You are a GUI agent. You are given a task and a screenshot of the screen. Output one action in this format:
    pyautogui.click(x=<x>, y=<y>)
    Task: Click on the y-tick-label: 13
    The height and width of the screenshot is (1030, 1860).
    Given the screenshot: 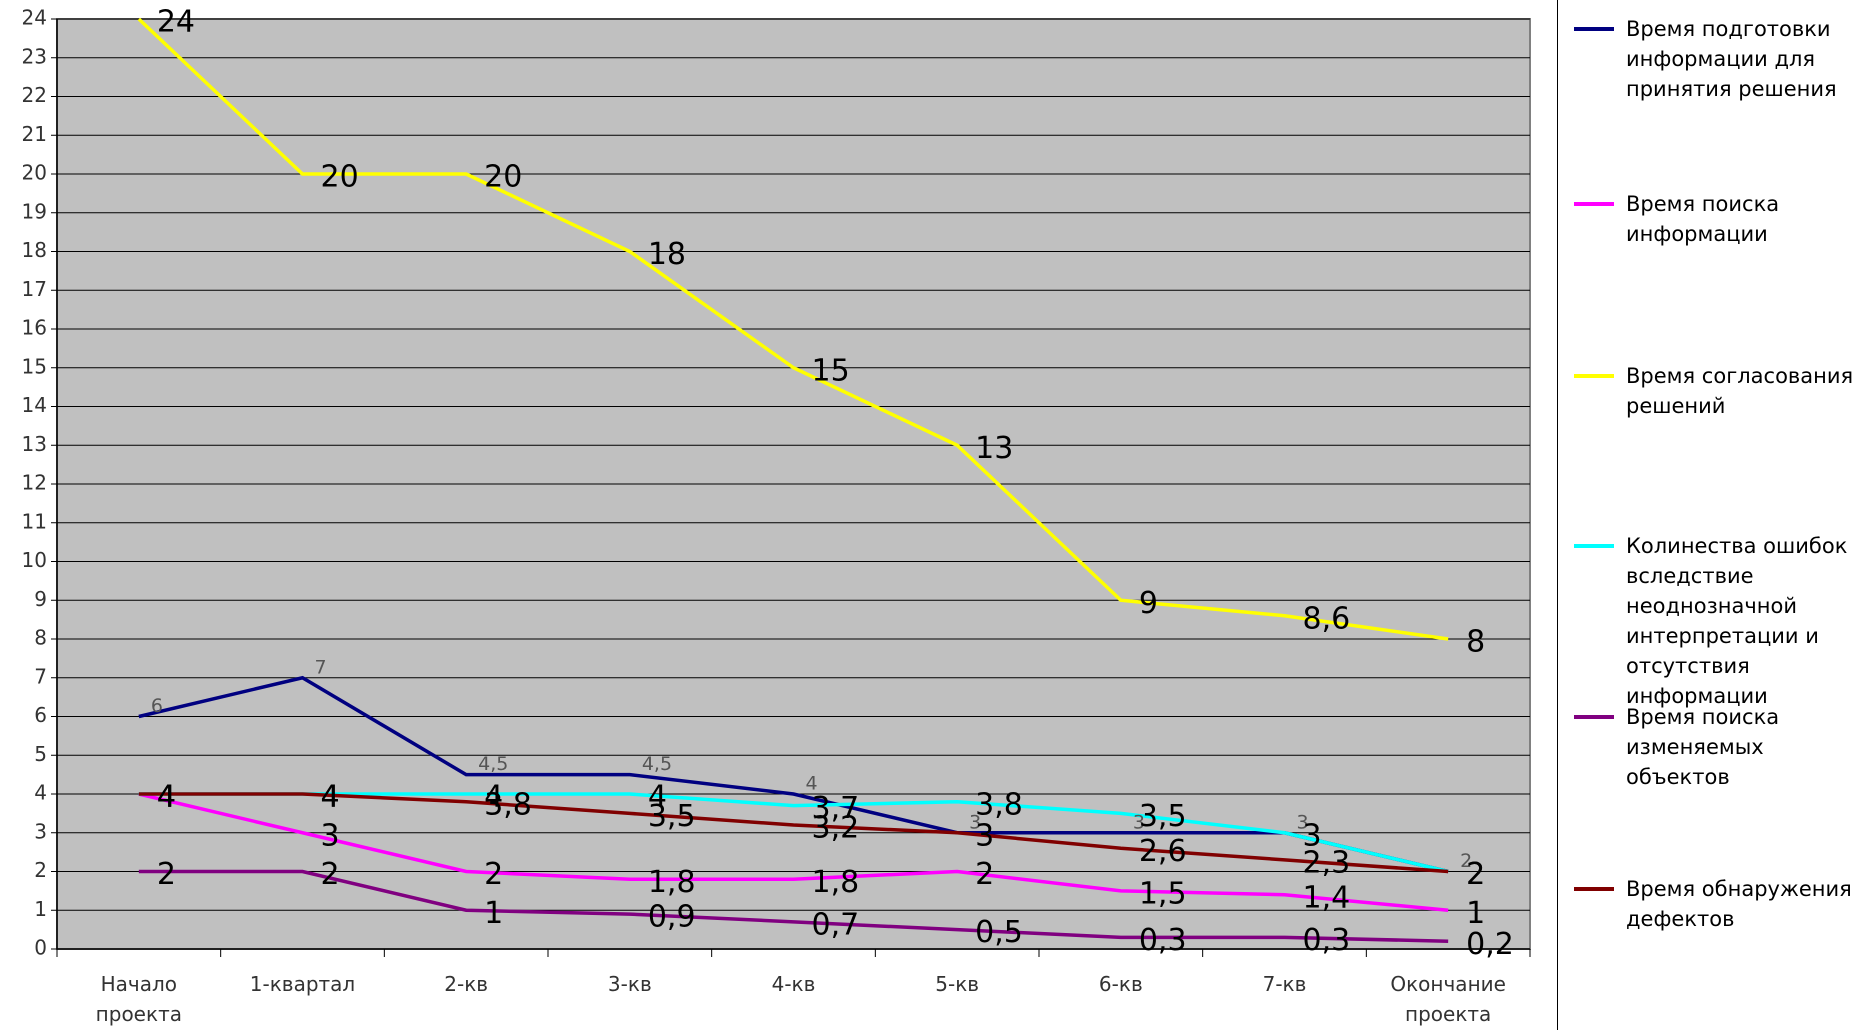 What is the action you would take?
    pyautogui.click(x=34, y=444)
    